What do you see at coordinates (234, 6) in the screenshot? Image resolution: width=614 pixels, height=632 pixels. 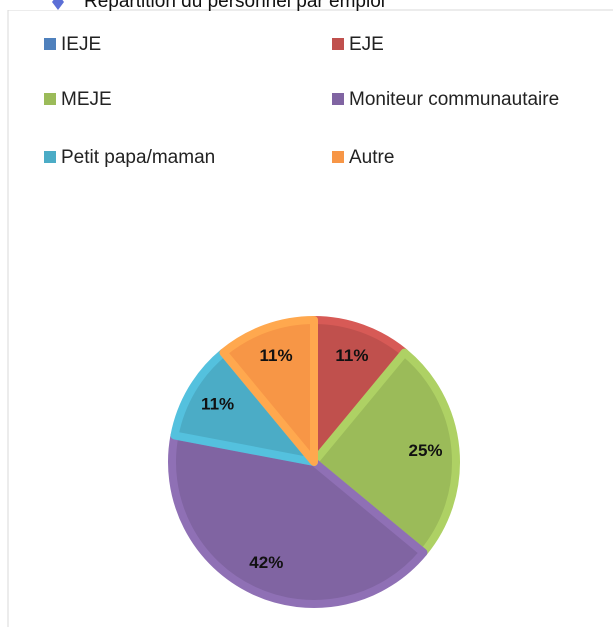 I see `chart-title: Répartition du personnel par emploi` at bounding box center [234, 6].